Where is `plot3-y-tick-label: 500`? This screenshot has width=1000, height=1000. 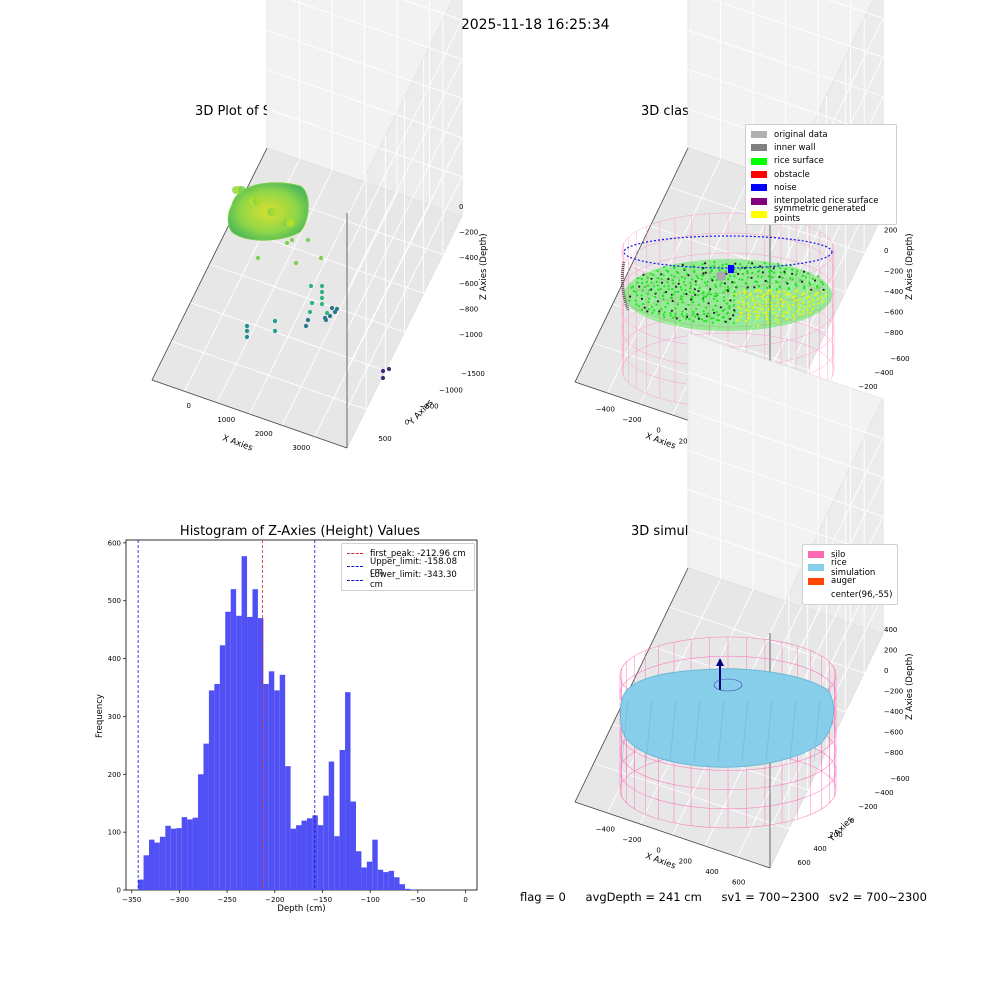
plot3-y-tick-label: 500 is located at coordinates (114, 601).